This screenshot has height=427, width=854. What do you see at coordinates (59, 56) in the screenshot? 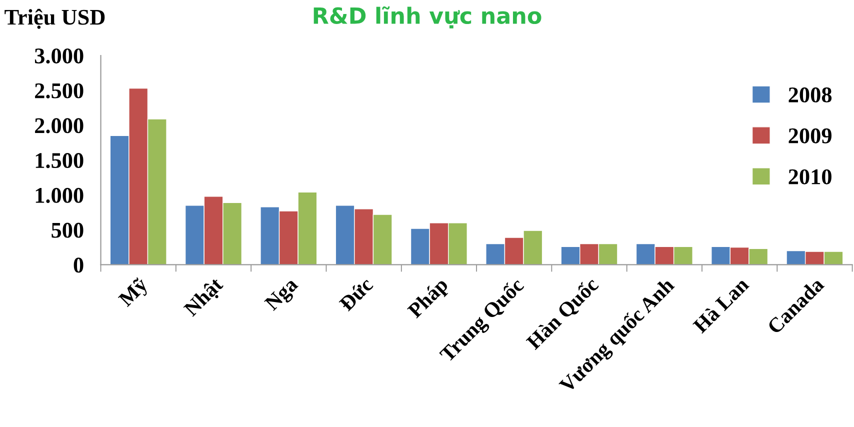
I see `y-tick-label: 3.000` at bounding box center [59, 56].